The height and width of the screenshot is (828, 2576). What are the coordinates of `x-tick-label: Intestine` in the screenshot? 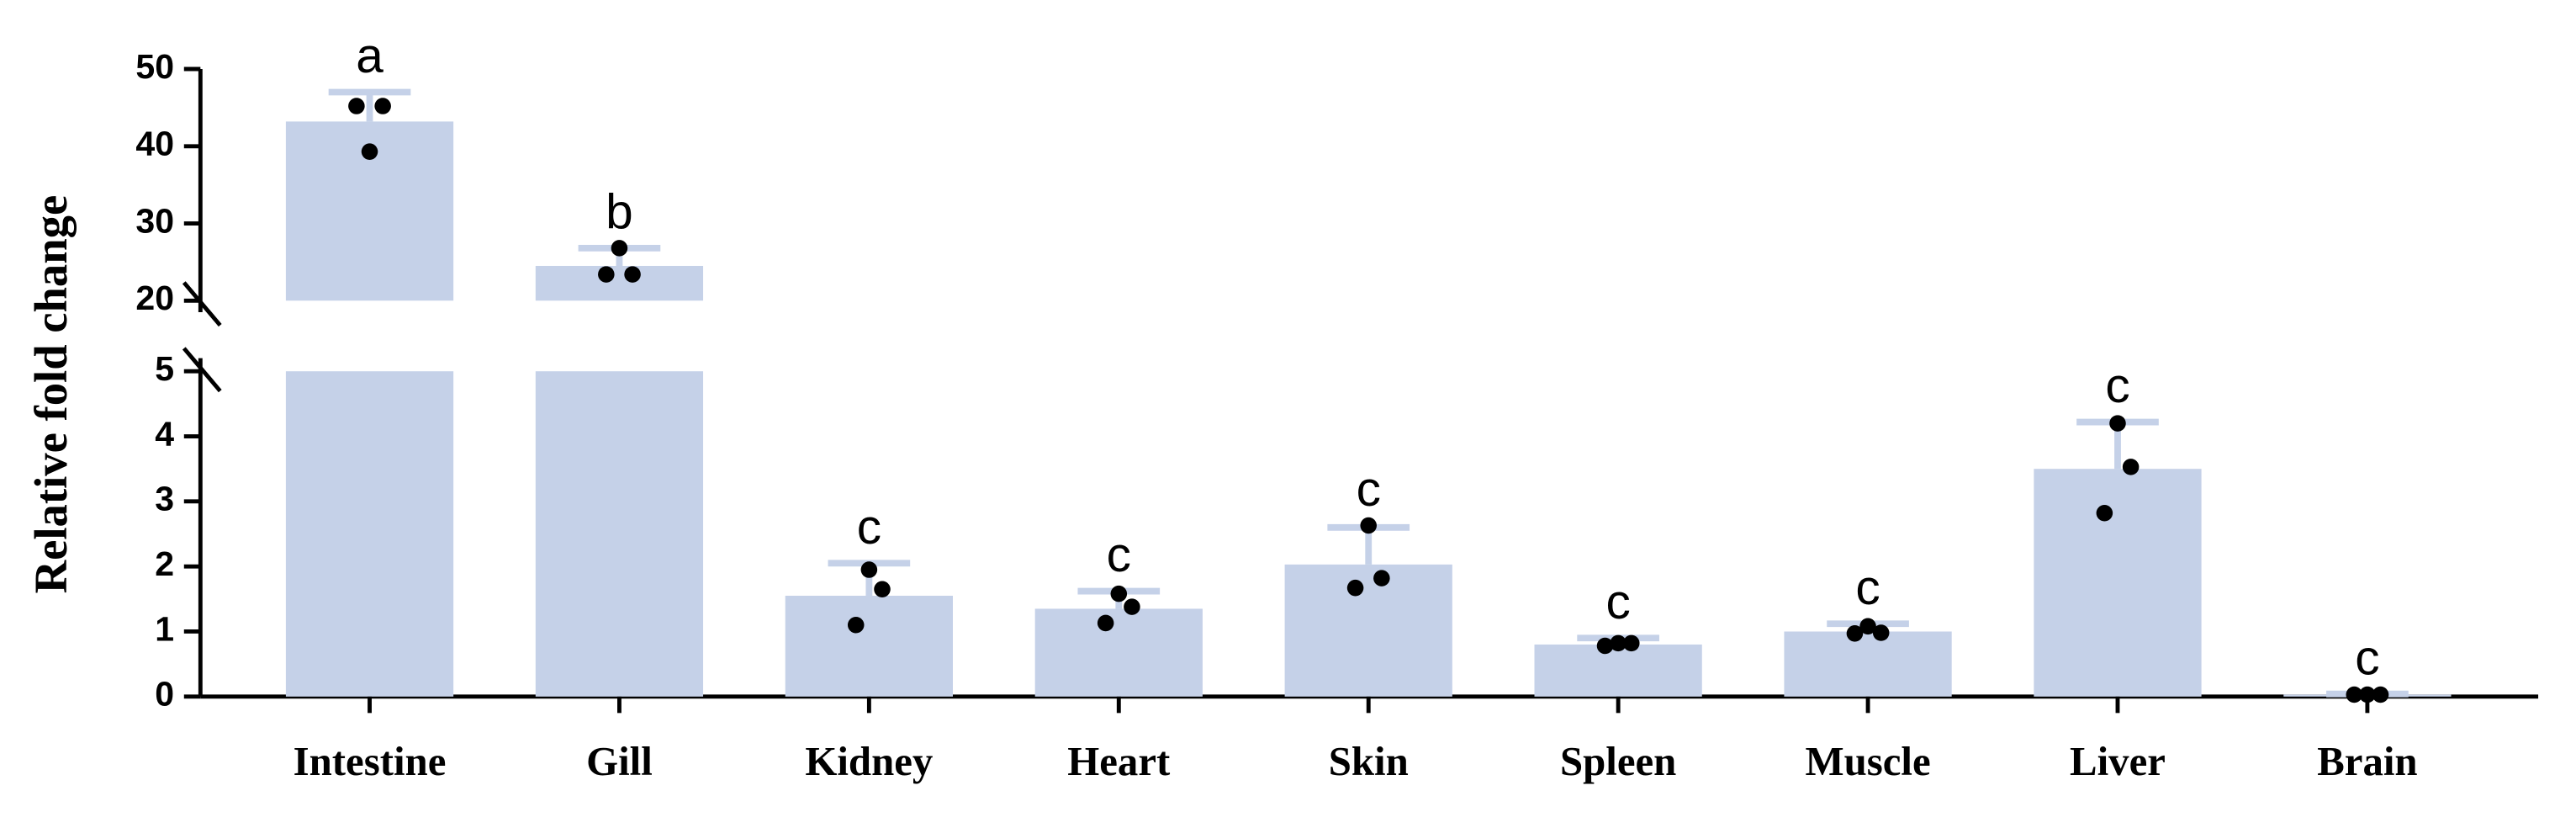 It's located at (370, 761).